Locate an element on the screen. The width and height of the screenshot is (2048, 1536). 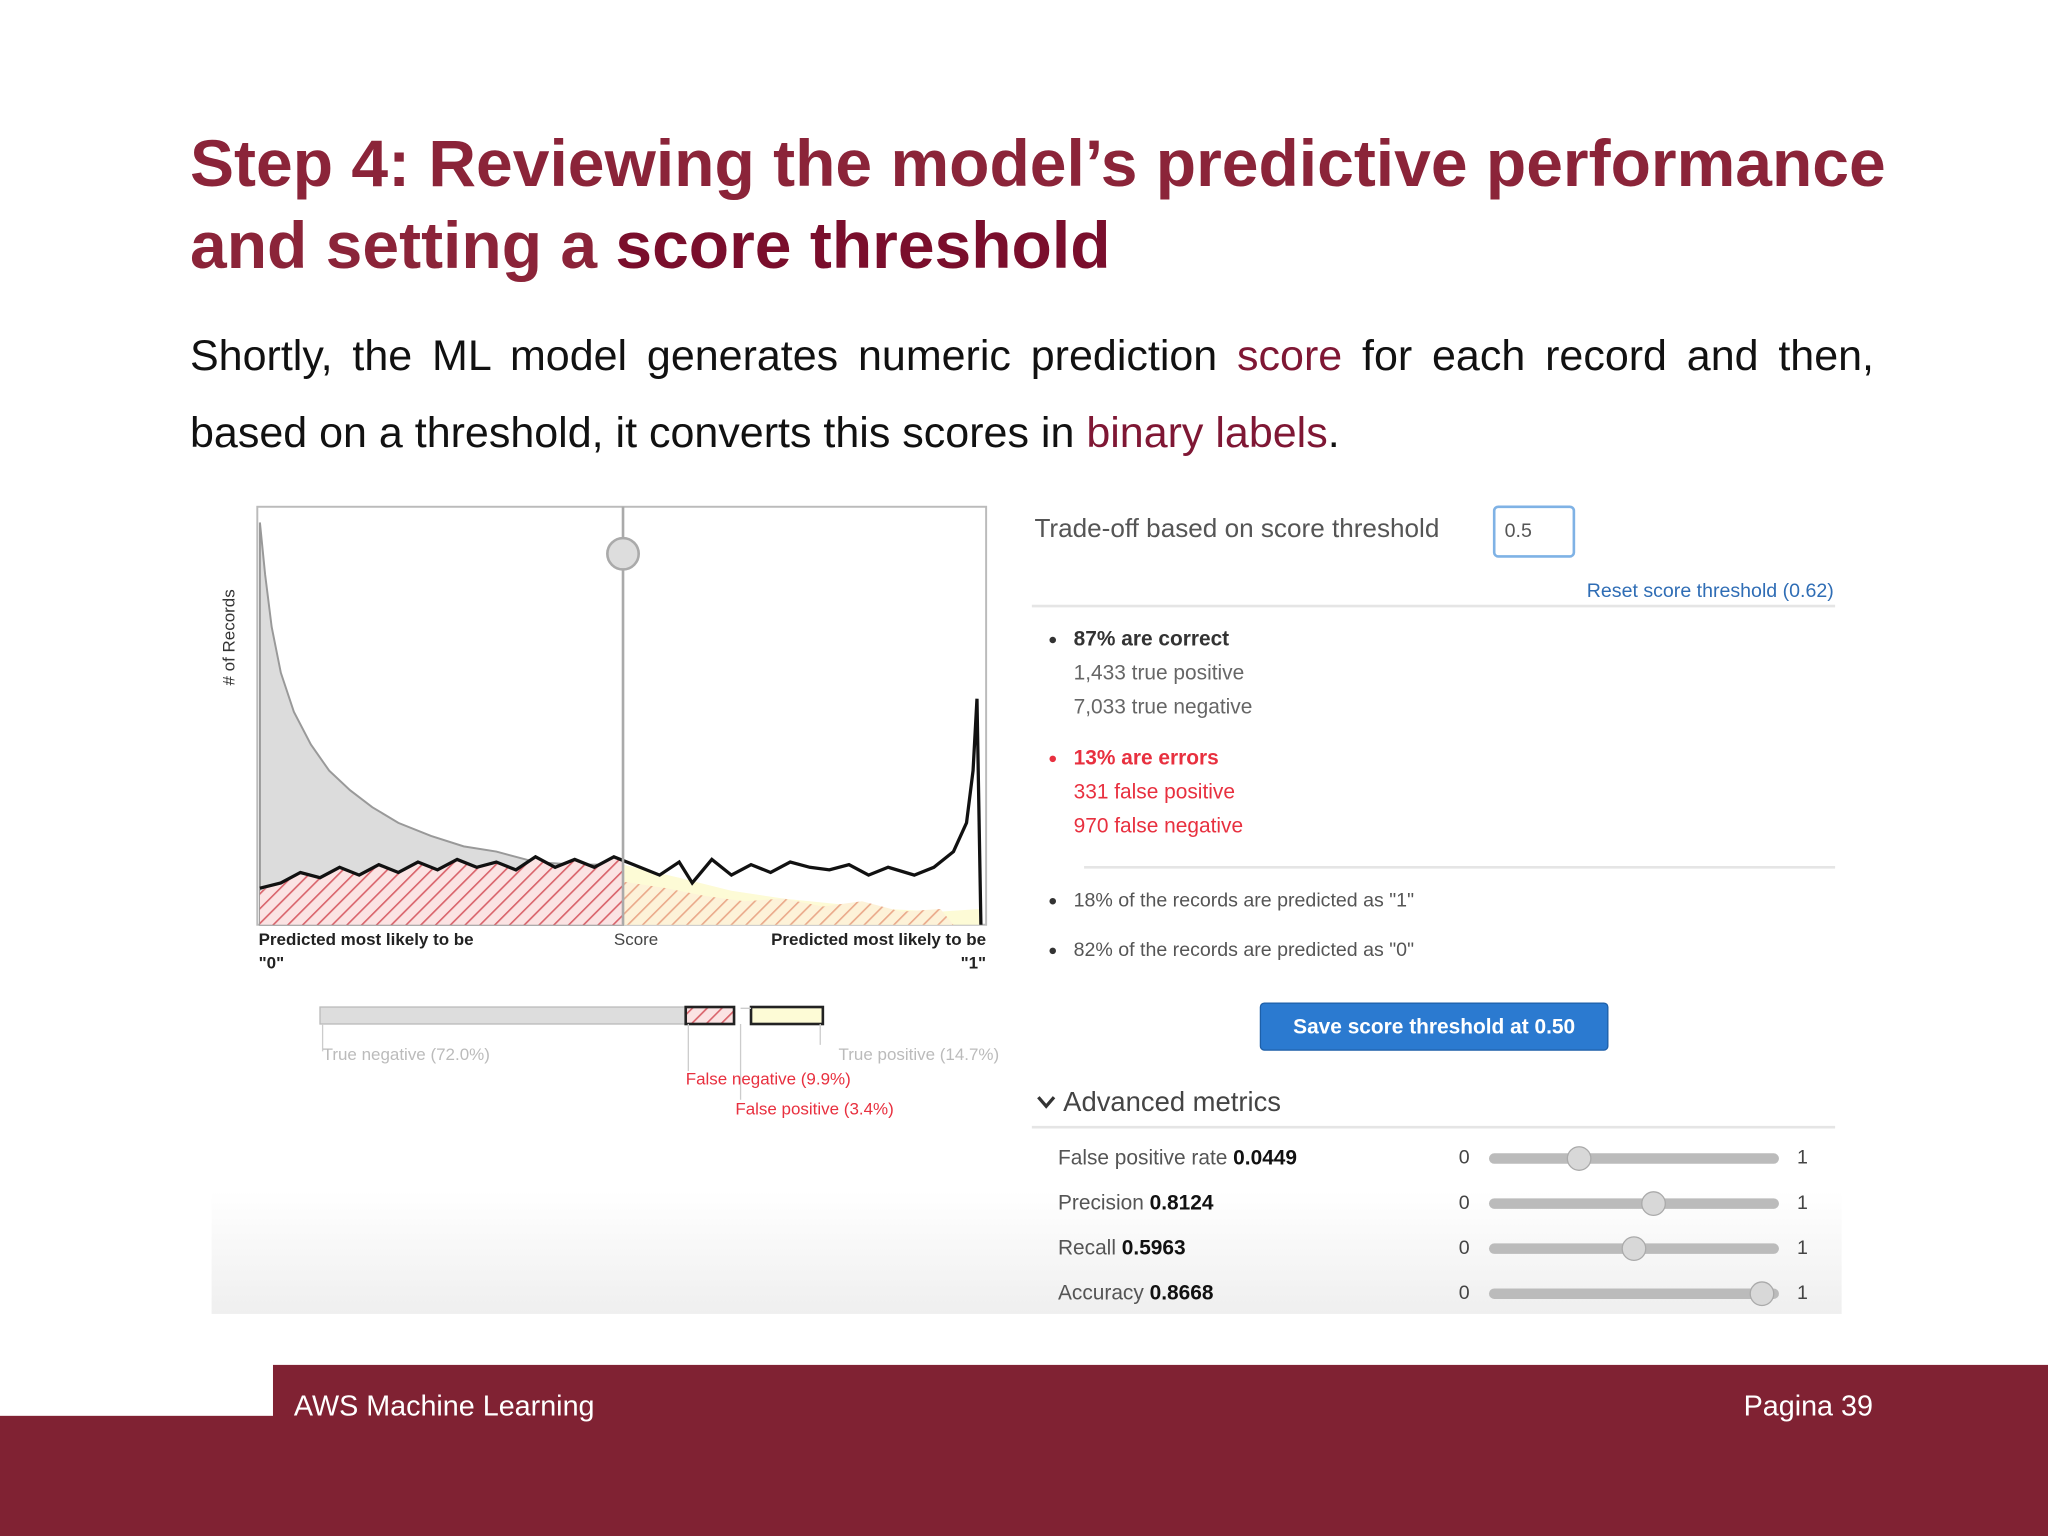
errors-heading: 13% are errors is located at coordinates (1146, 757).